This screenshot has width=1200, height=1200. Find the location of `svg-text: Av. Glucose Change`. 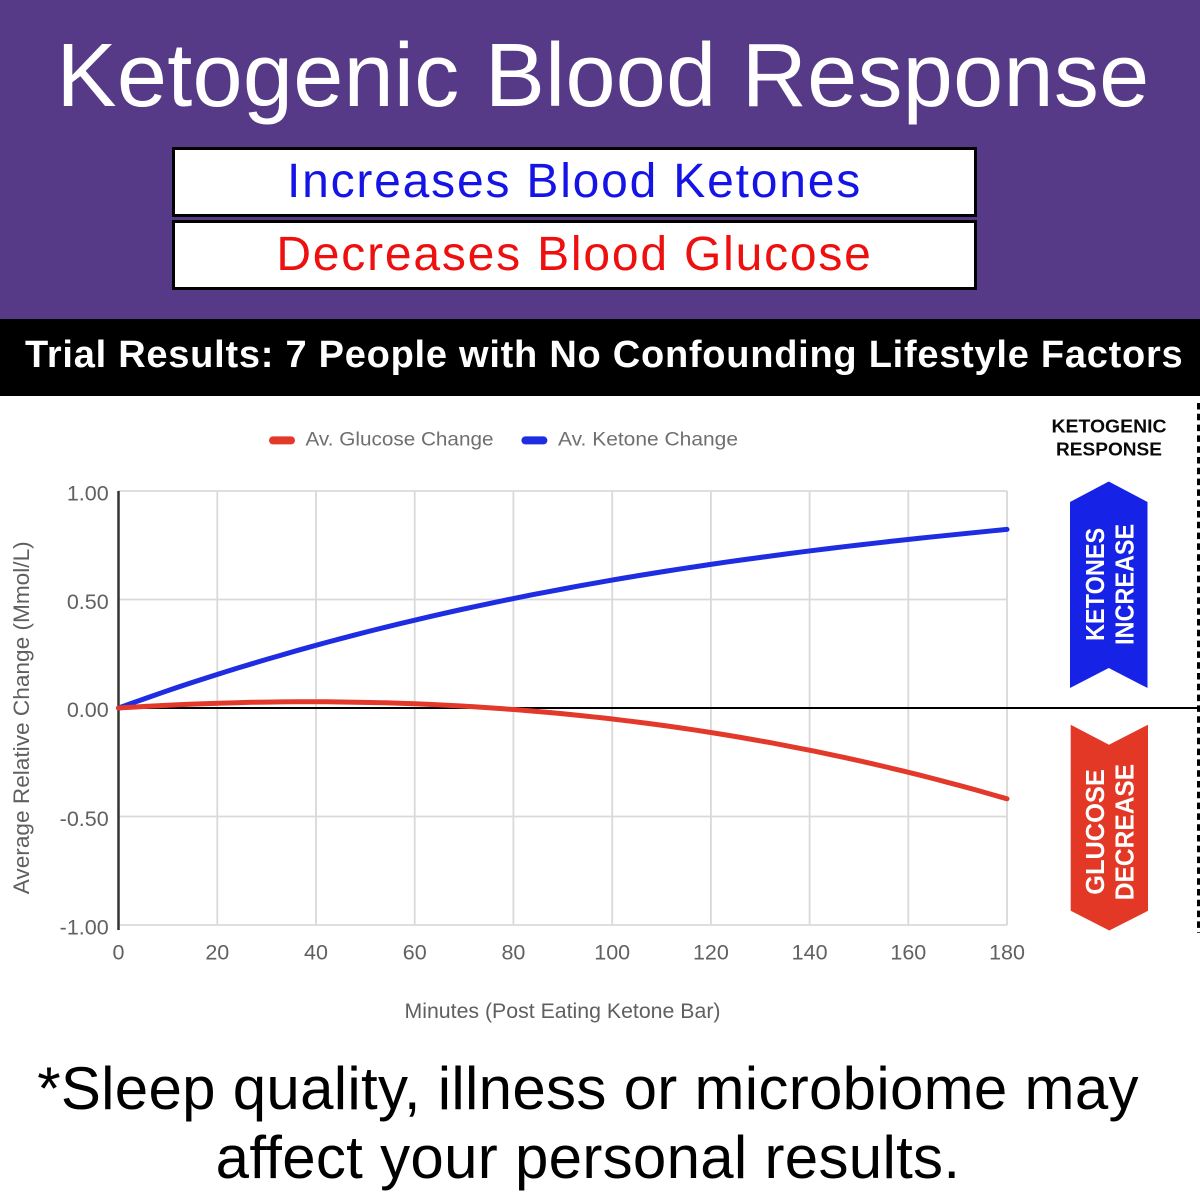

svg-text: Av. Glucose Change is located at coordinates (400, 440).